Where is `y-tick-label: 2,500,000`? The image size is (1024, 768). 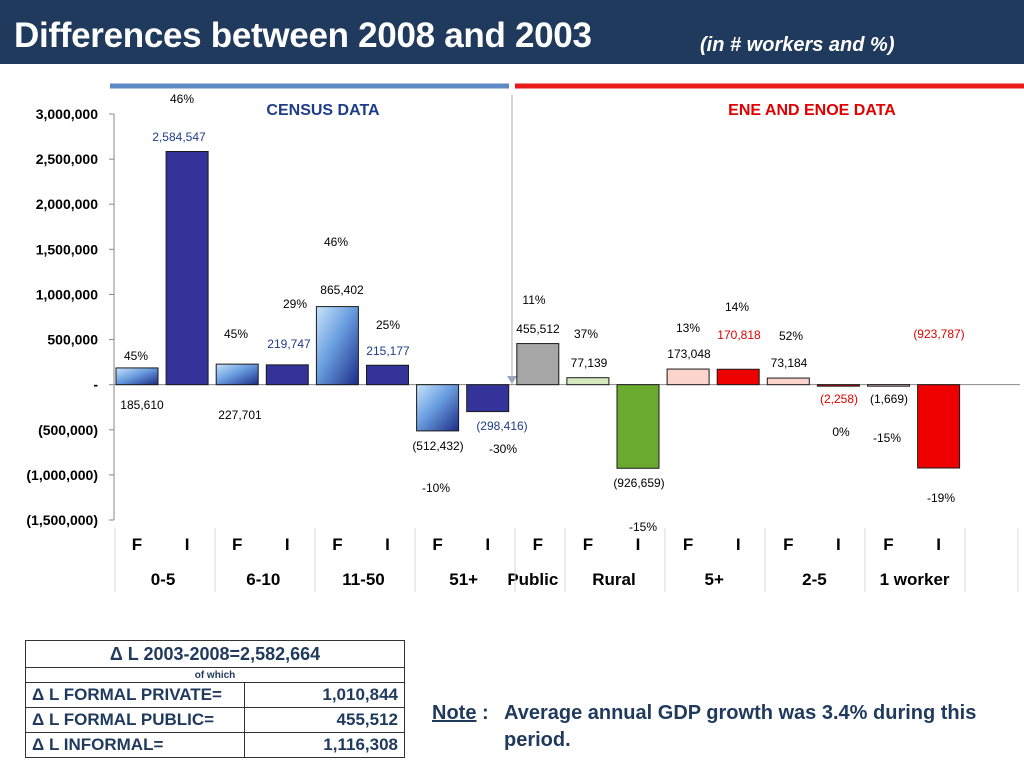 y-tick-label: 2,500,000 is located at coordinates (67, 159).